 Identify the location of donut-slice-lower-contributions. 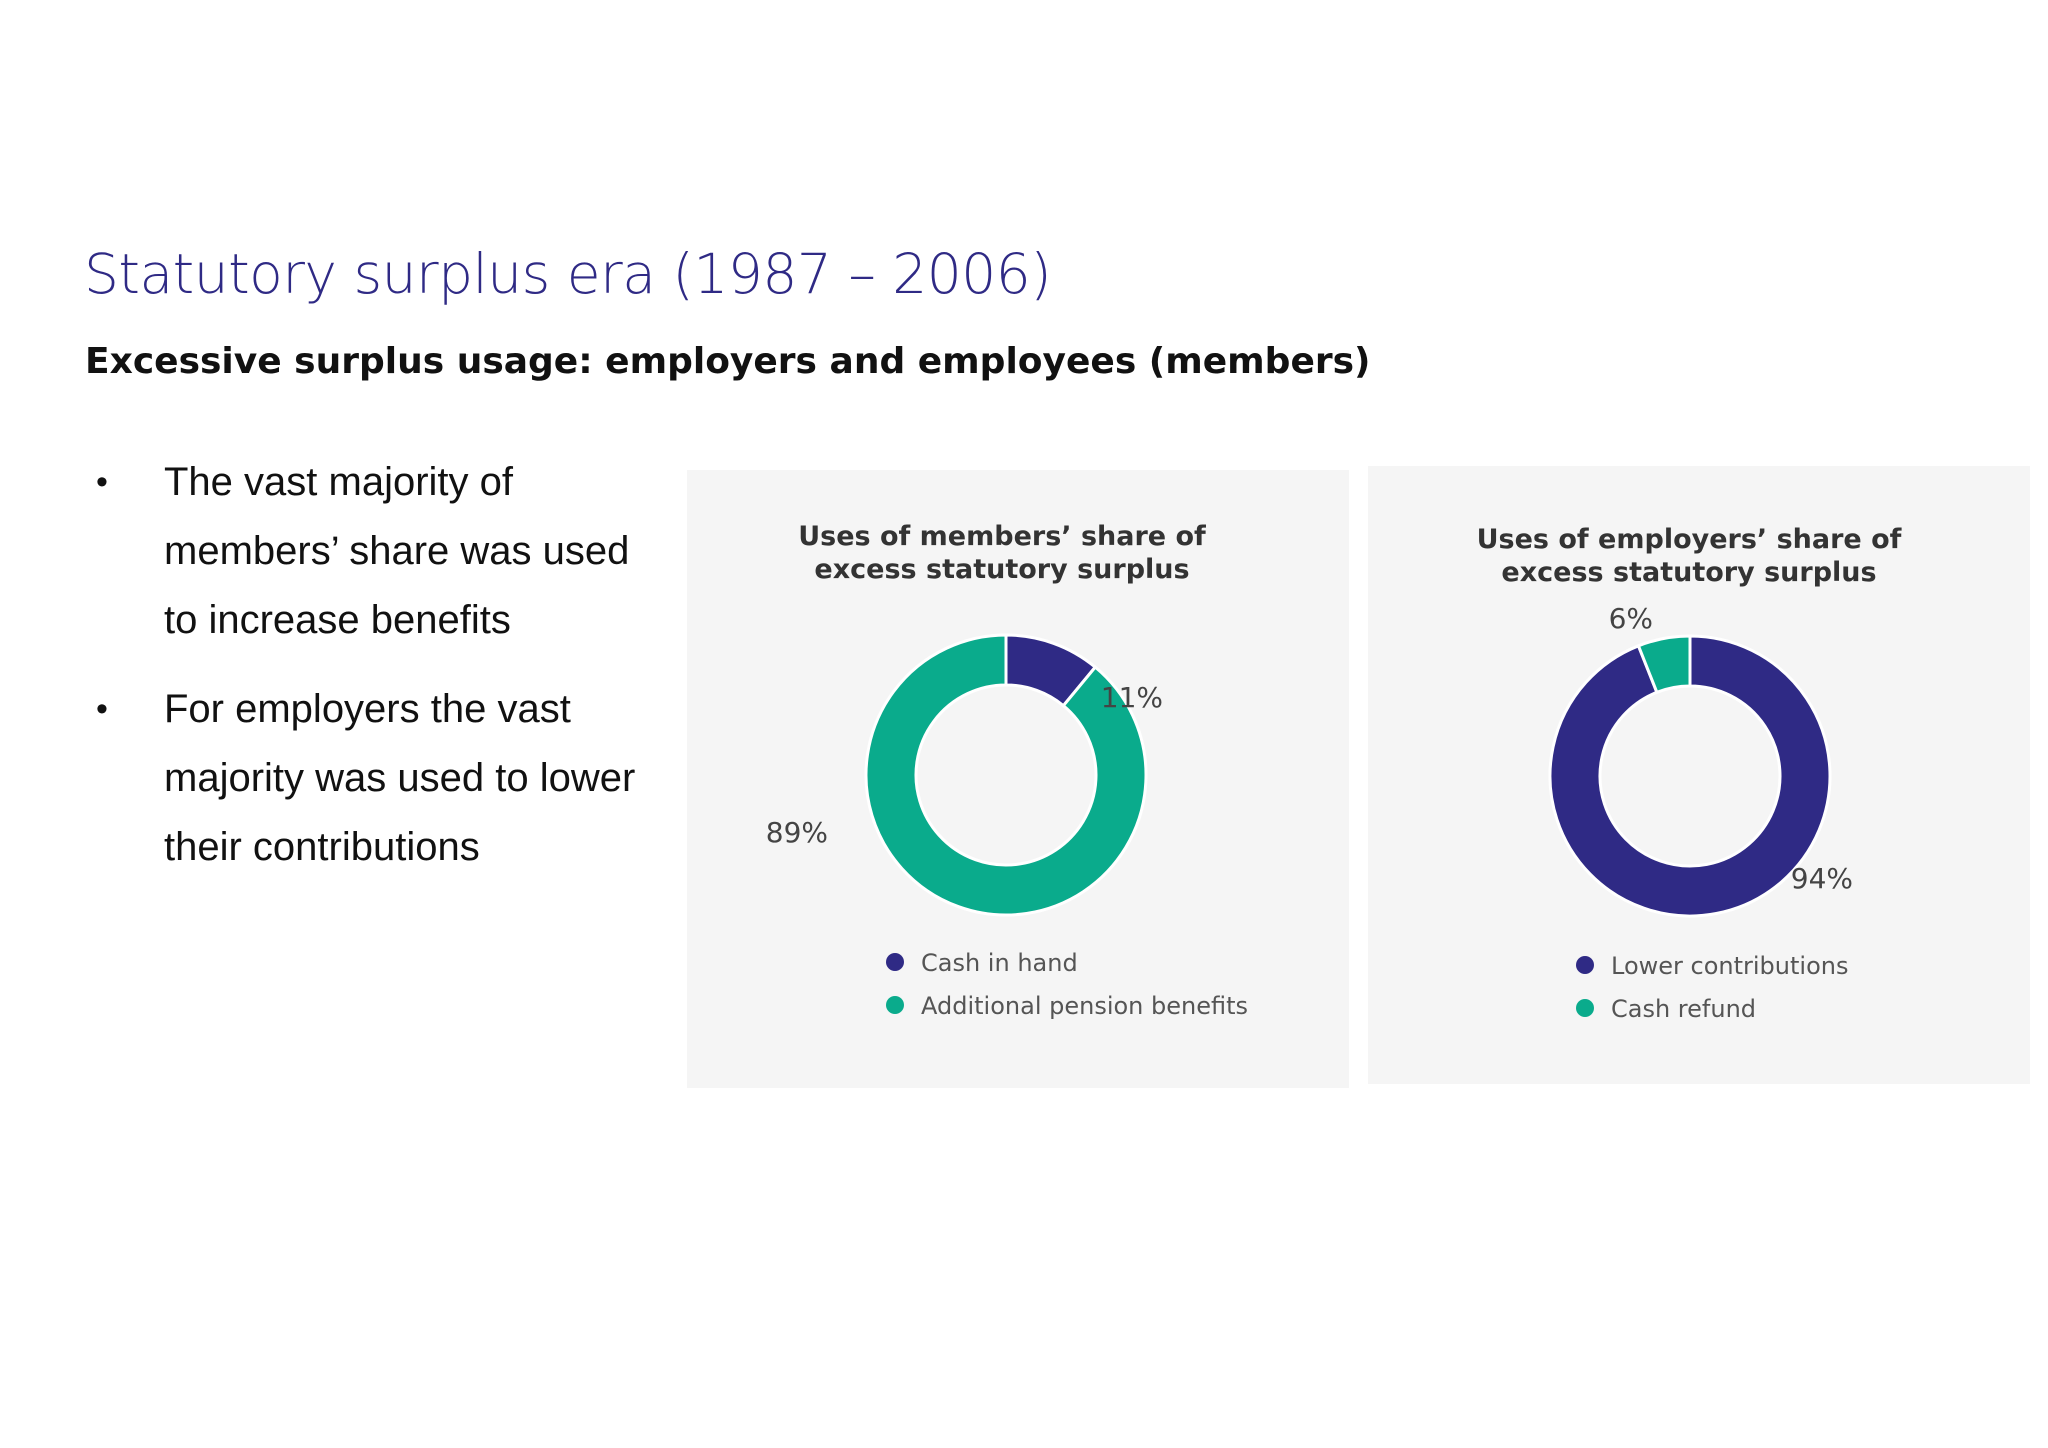
(1690, 776).